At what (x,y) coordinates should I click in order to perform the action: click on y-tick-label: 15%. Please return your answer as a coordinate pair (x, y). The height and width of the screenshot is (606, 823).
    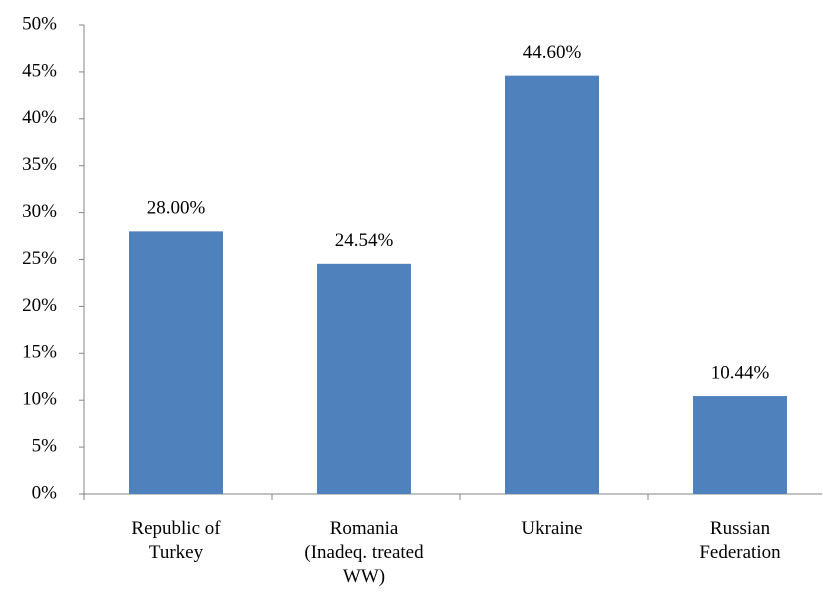
    Looking at the image, I should click on (39, 352).